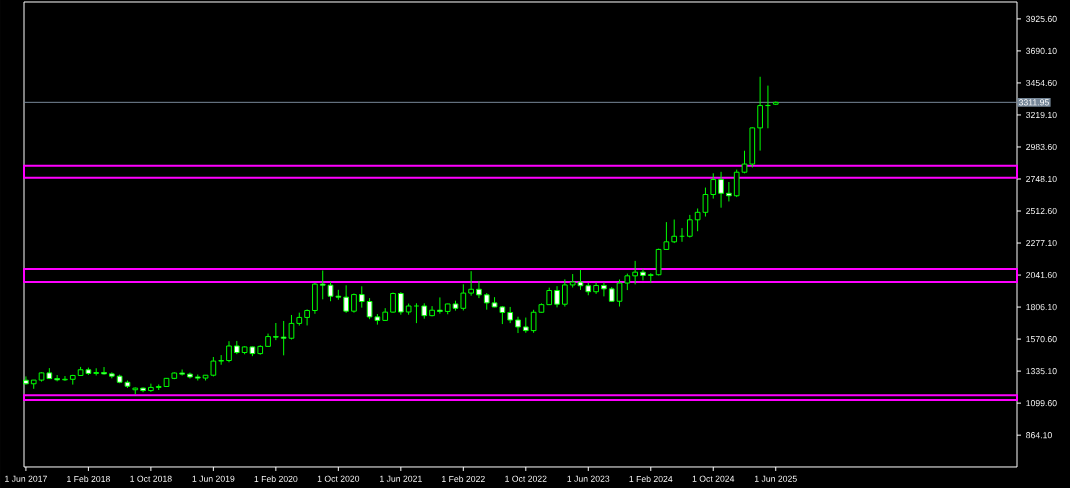 The image size is (1070, 488). Describe the element at coordinates (1041, 211) in the screenshot. I see `y-tick-label: 2512.60` at that location.